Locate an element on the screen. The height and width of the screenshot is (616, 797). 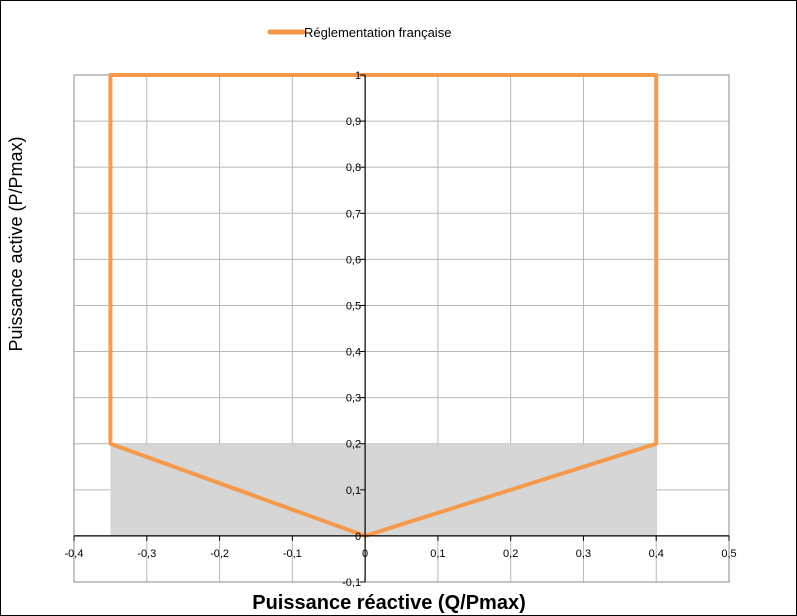
y-tick-label: 1 is located at coordinates (358, 76).